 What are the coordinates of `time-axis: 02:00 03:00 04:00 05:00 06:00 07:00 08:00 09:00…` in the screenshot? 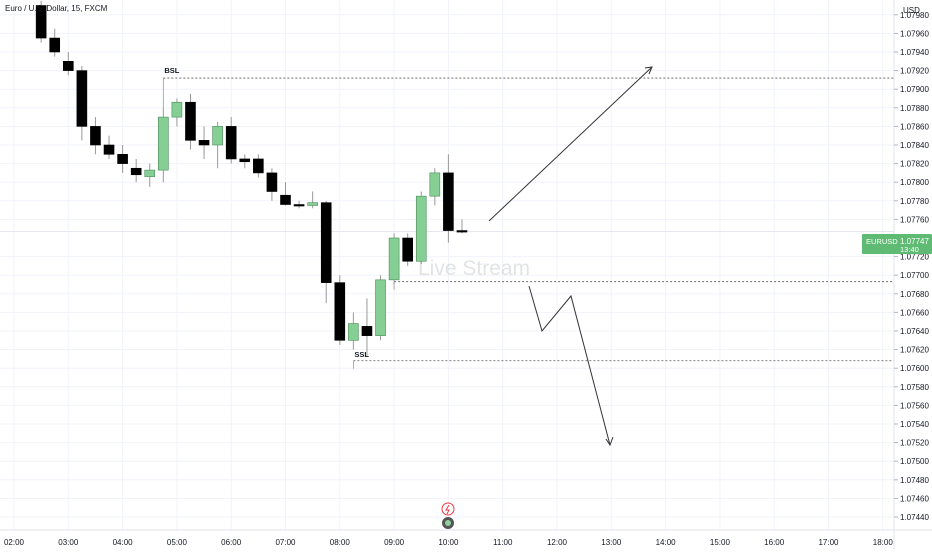 It's located at (448, 542).